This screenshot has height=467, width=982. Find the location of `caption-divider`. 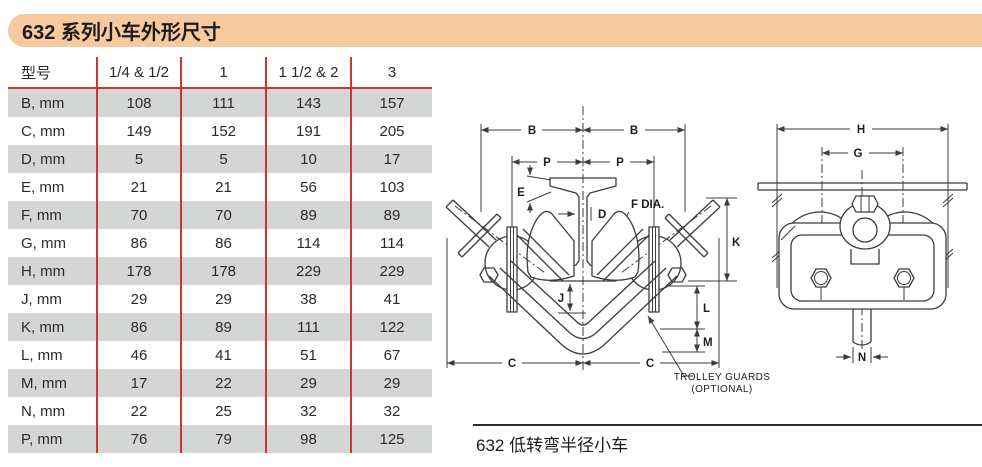

caption-divider is located at coordinates (727, 425).